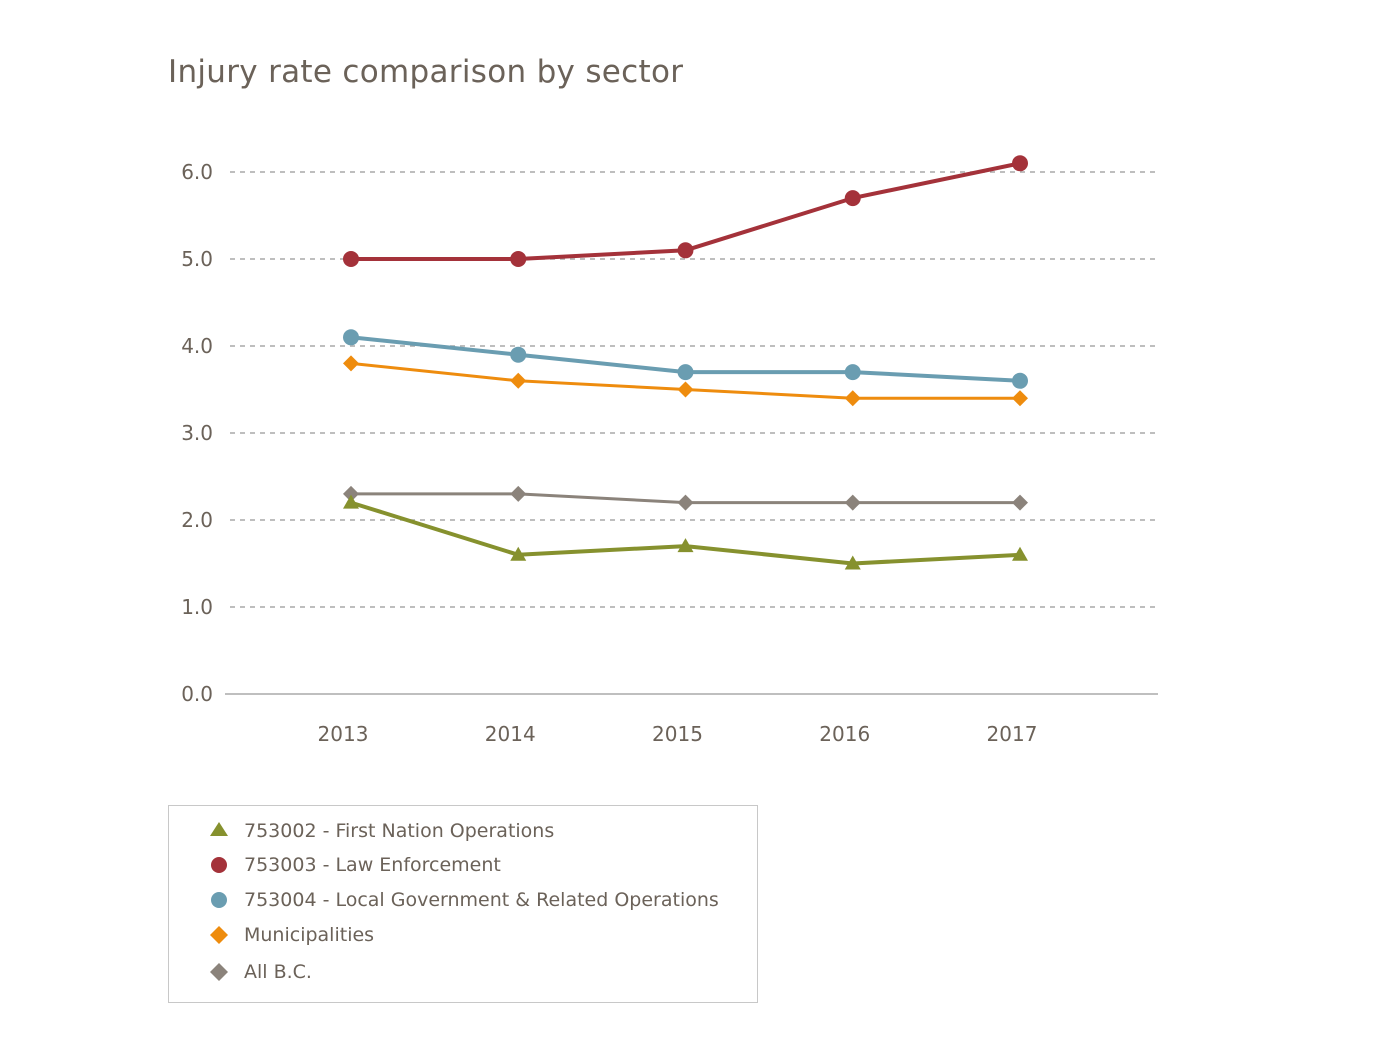  I want to click on y-tick-label: 4.0, so click(197, 346).